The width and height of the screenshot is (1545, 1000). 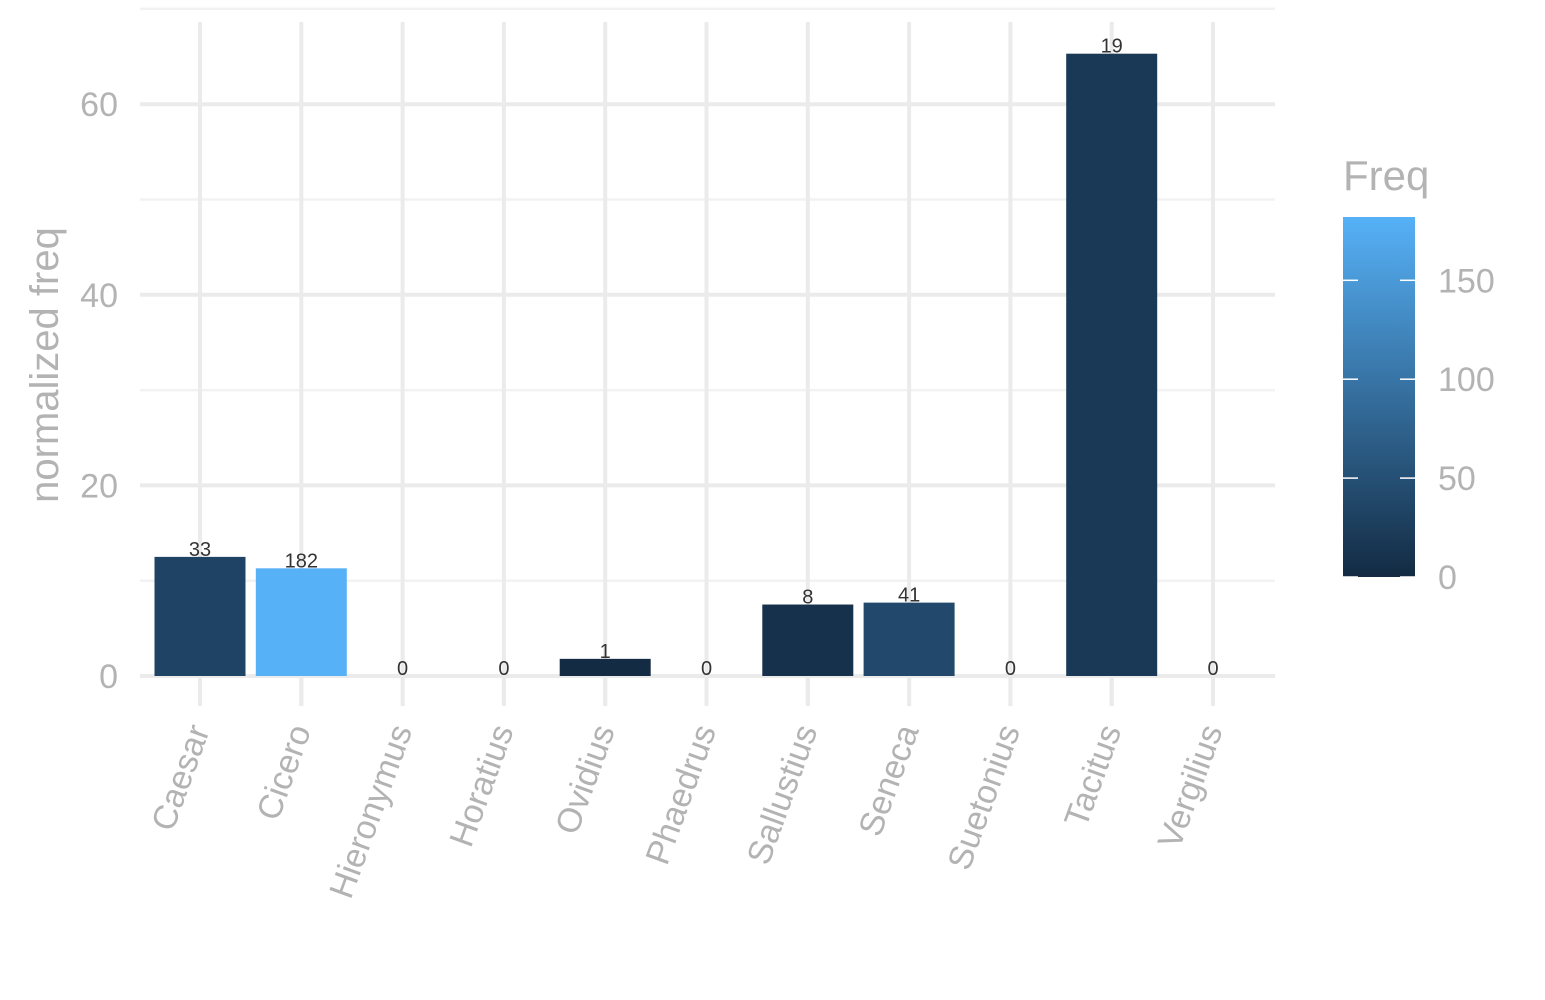 What do you see at coordinates (1379, 397) in the screenshot?
I see `legend-colorbar` at bounding box center [1379, 397].